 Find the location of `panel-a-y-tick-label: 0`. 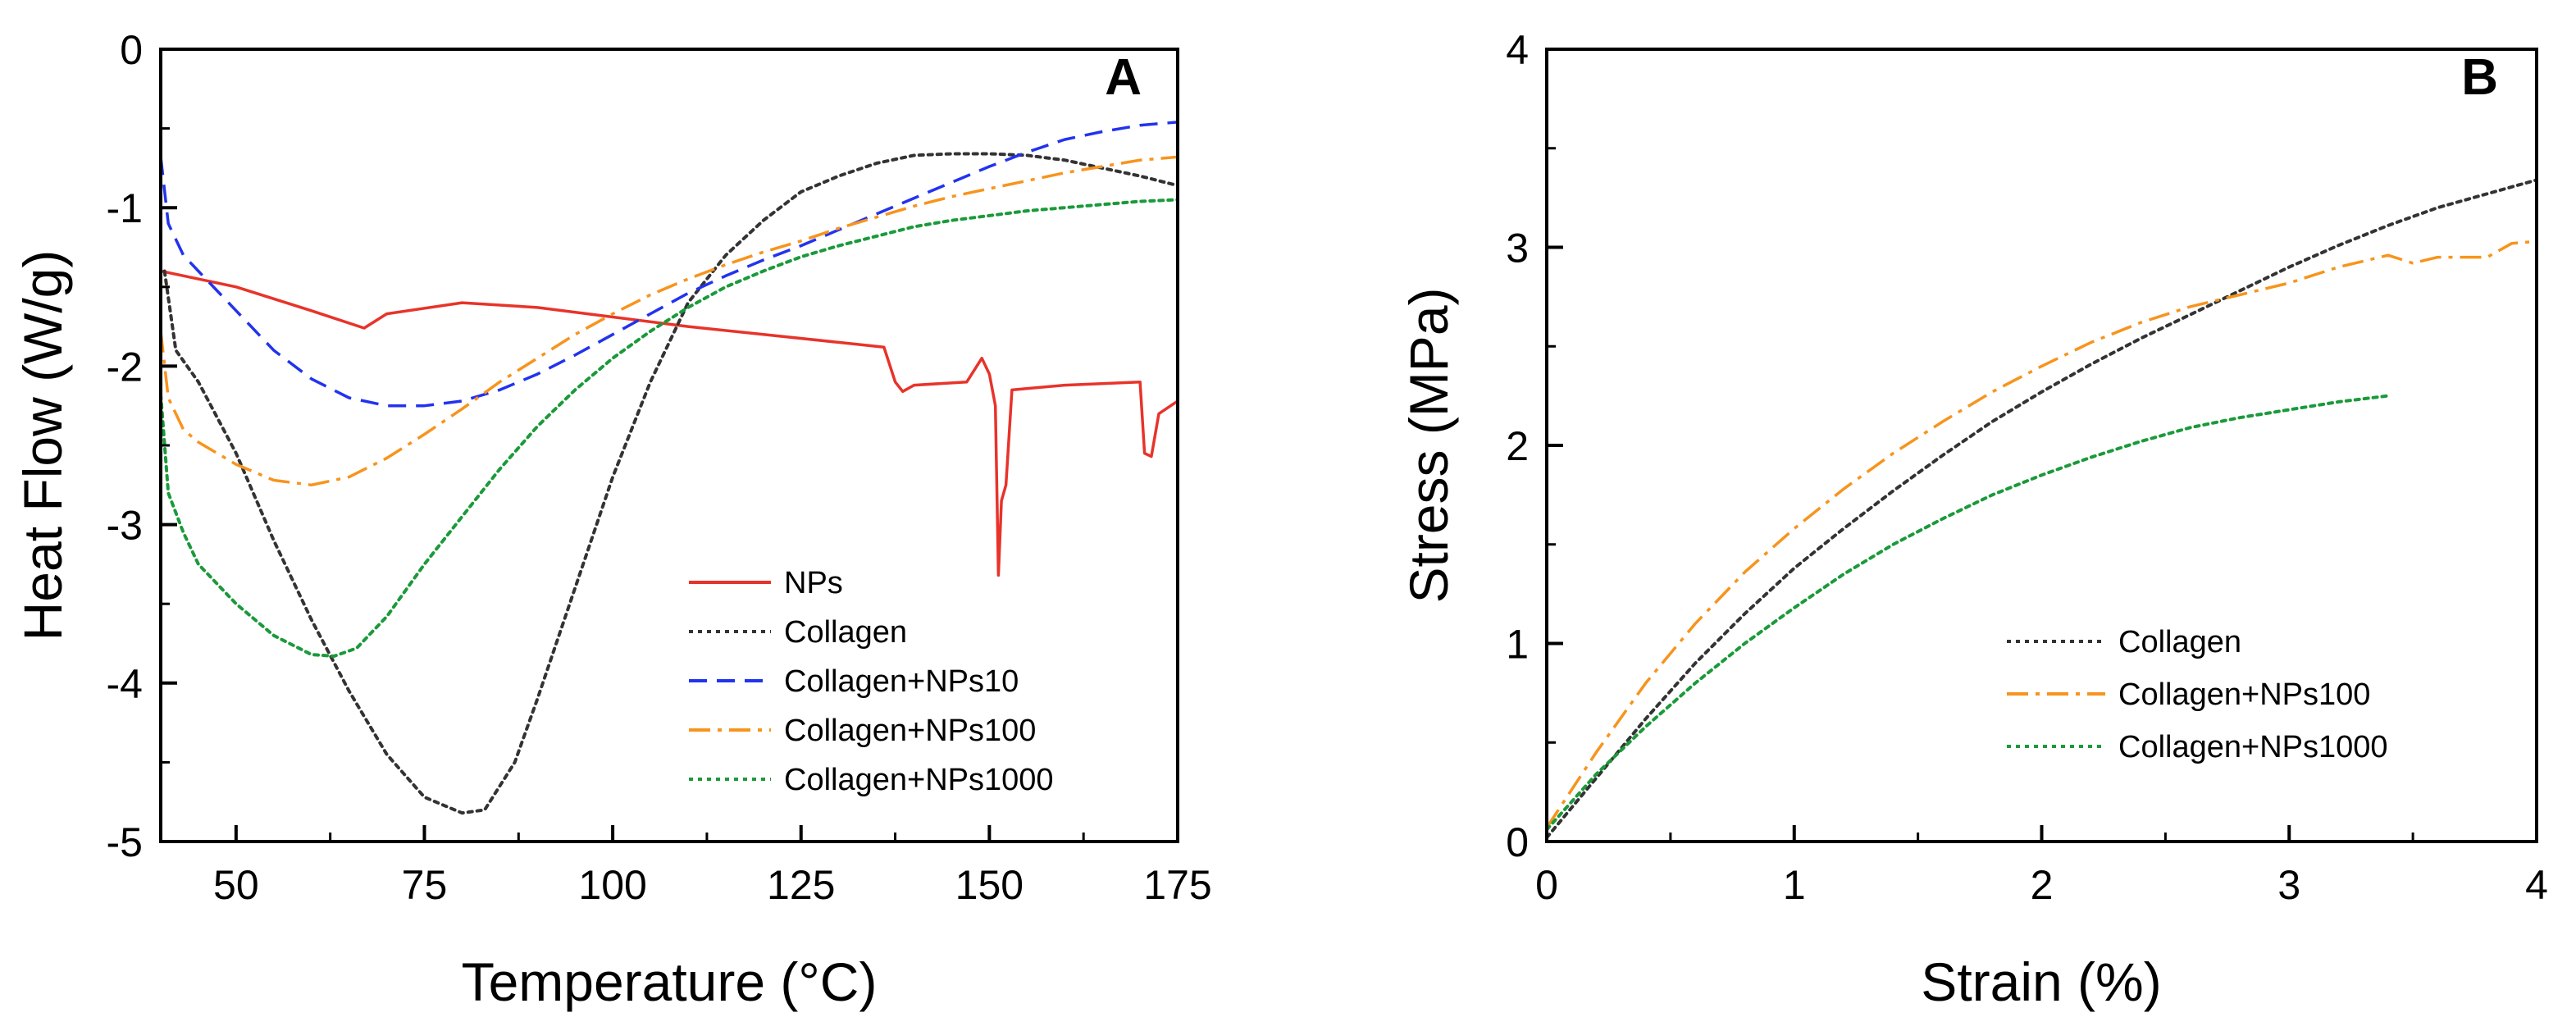

panel-a-y-tick-label: 0 is located at coordinates (131, 50).